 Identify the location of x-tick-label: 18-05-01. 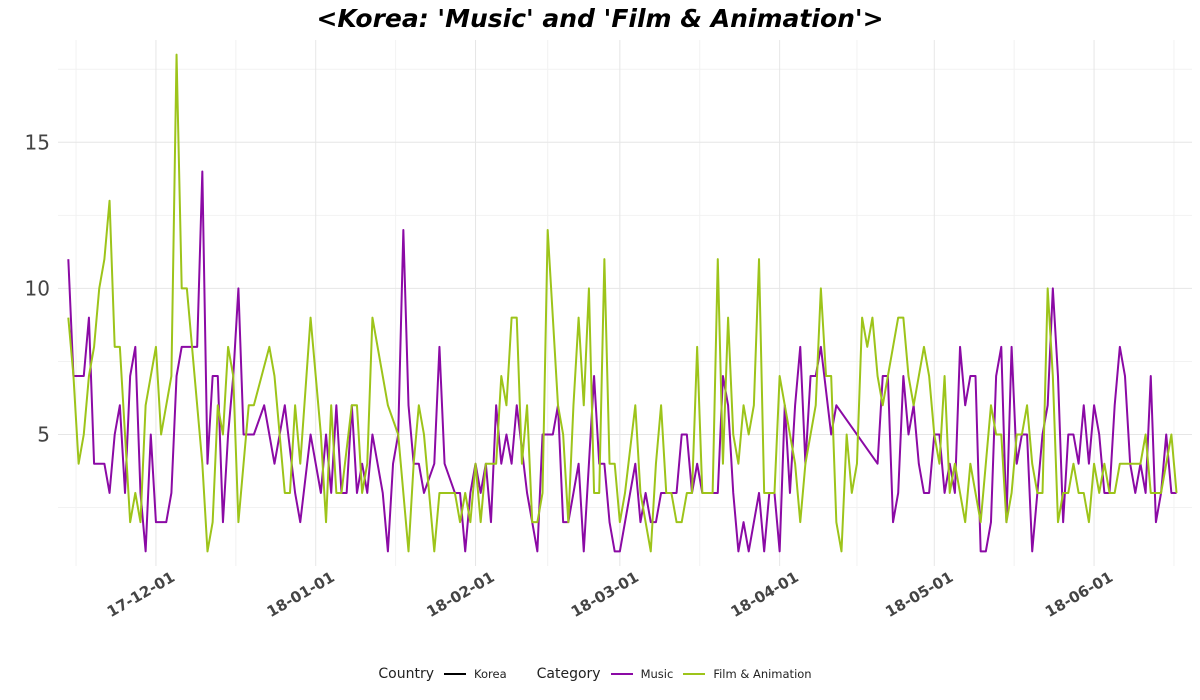
(919, 594).